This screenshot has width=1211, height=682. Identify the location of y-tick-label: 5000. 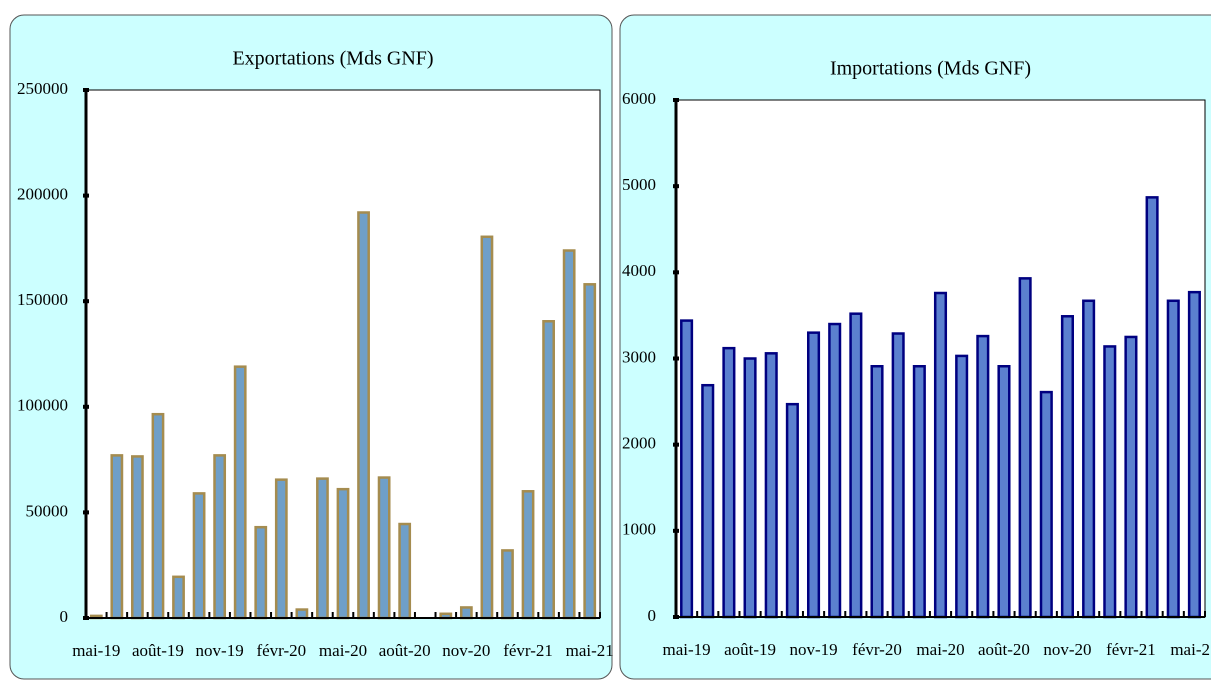
(639, 184).